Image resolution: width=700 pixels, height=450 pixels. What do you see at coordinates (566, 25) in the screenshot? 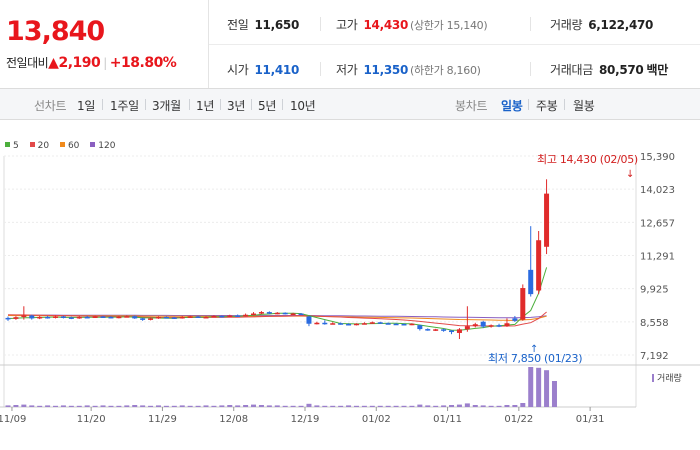
I see `volume-label: 거래량` at bounding box center [566, 25].